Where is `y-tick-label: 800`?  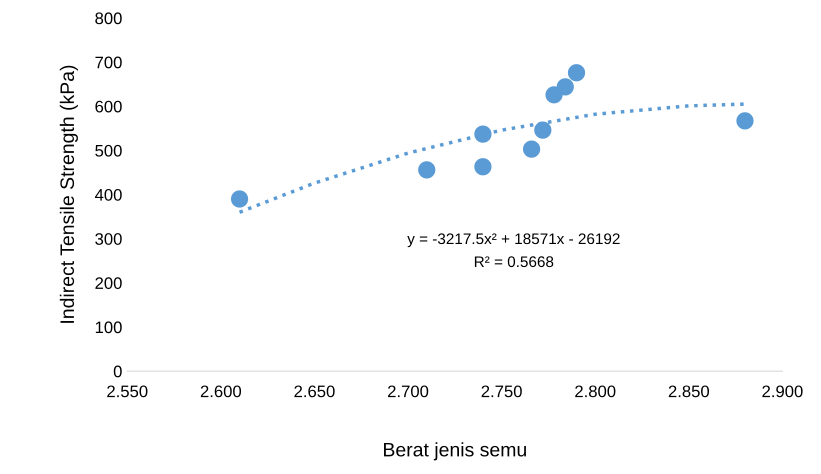
y-tick-label: 800 is located at coordinates (108, 18).